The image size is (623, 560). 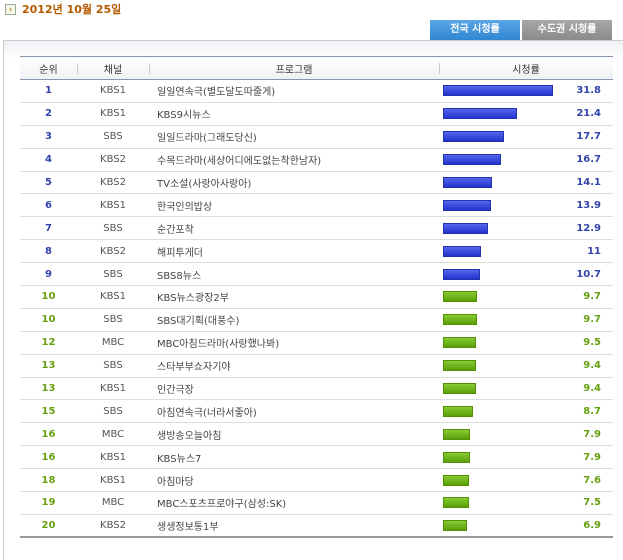 What do you see at coordinates (586, 160) in the screenshot?
I see `rating-value: 16.7` at bounding box center [586, 160].